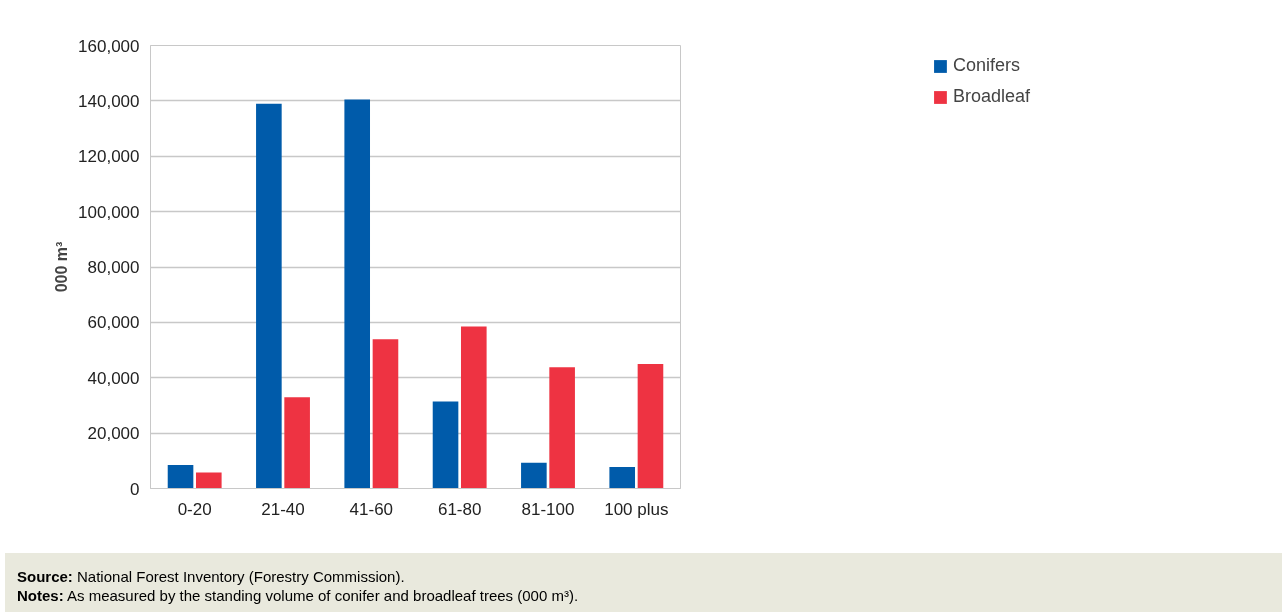 Image resolution: width=1282 pixels, height=612 pixels. What do you see at coordinates (211, 576) in the screenshot?
I see `source-note: Source: National Forest Inventory (Forestry Commission).` at bounding box center [211, 576].